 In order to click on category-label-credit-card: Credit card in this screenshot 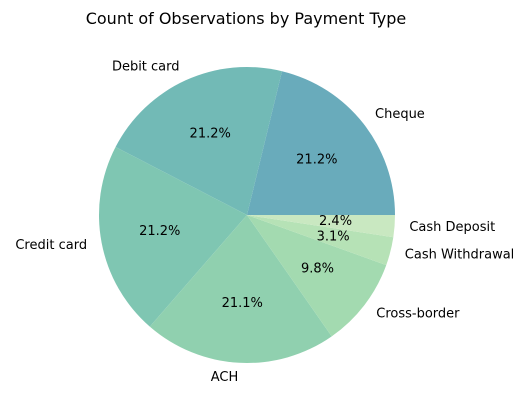, I will do `click(51, 245)`.